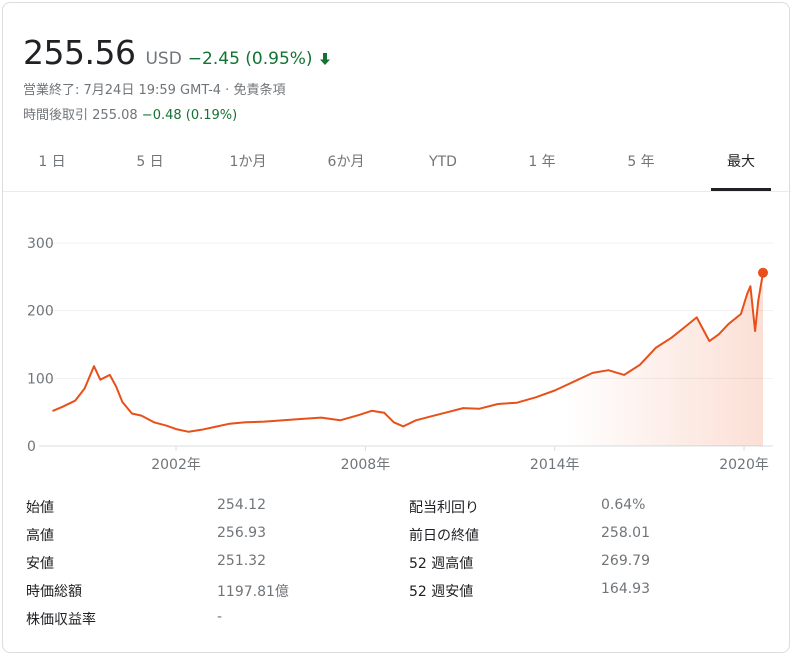 The width and height of the screenshot is (794, 657). I want to click on stat-row: 株価収益率 -, so click(397, 623).